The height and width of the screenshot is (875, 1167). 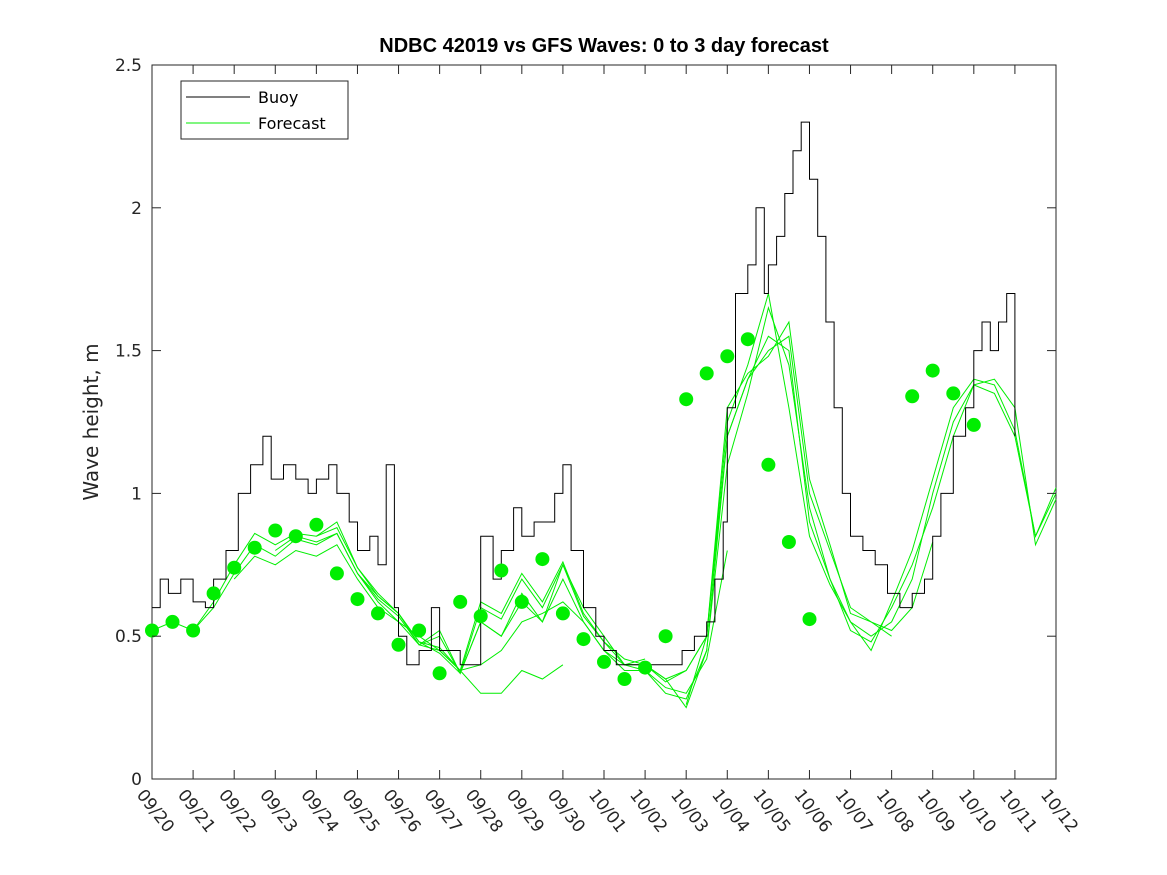 I want to click on legend-label-forecast: Forecast, so click(x=292, y=123).